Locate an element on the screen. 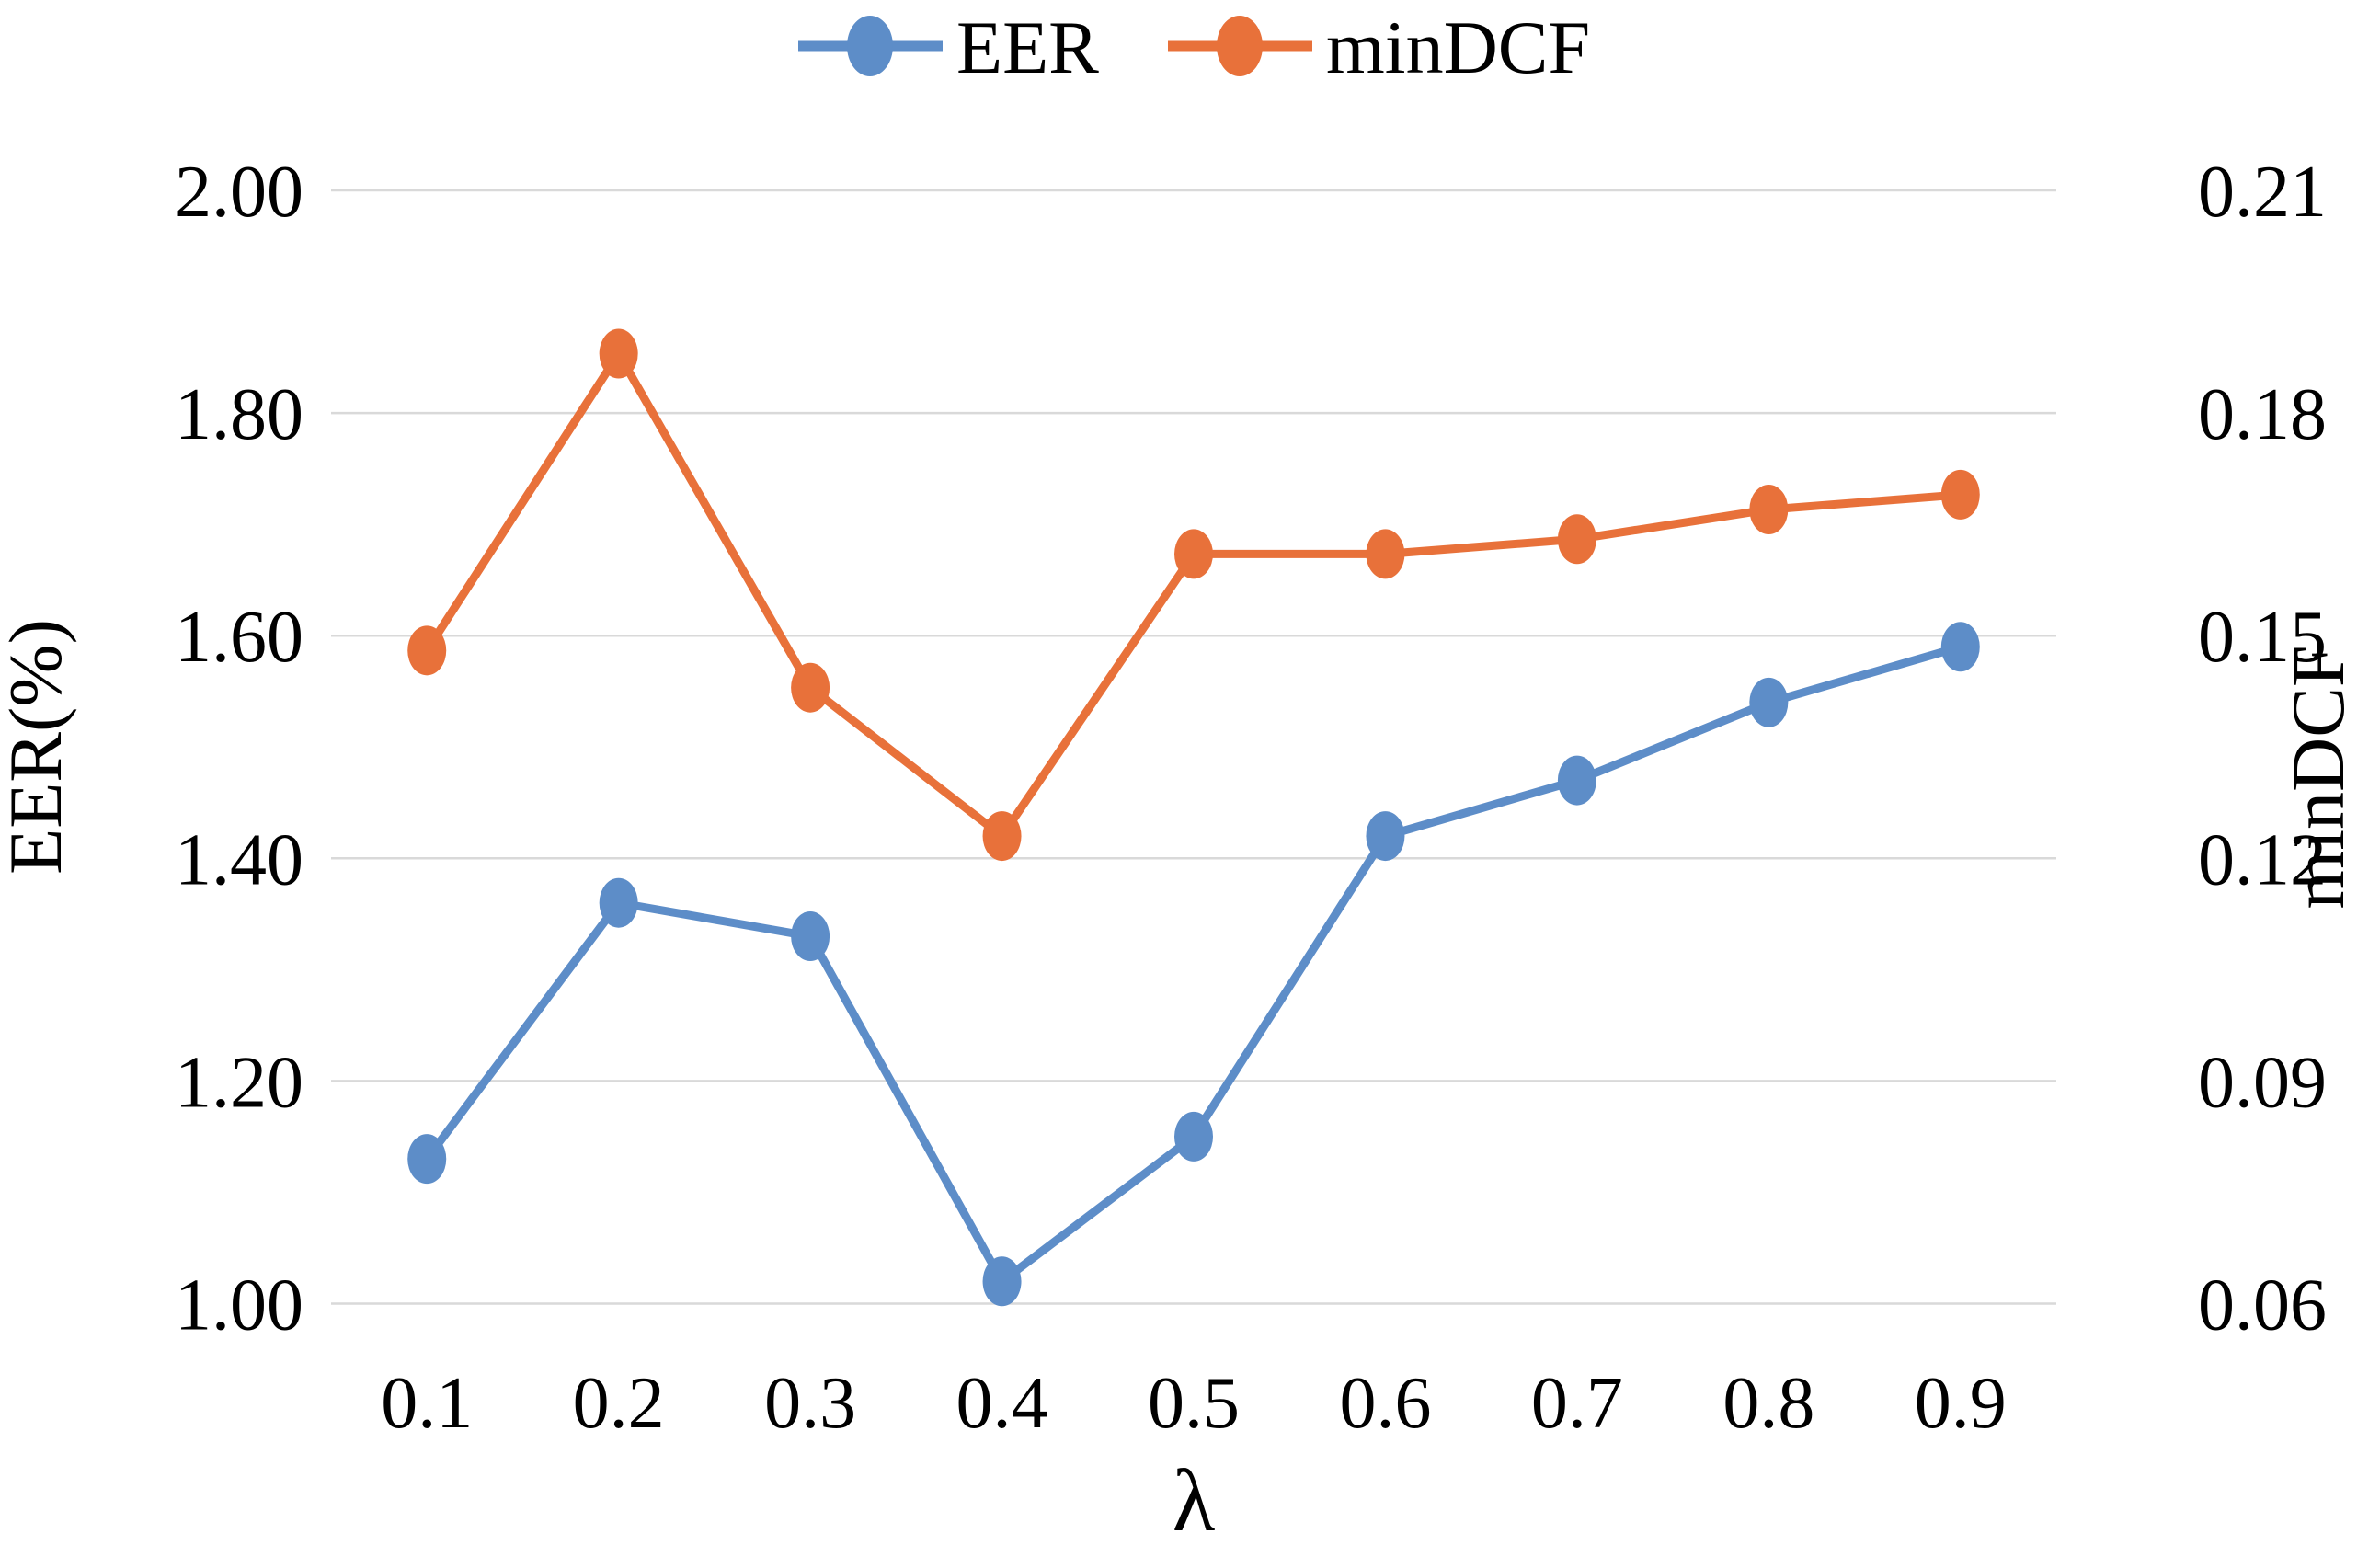  x-tick-label: 0.3 is located at coordinates (810, 1403).